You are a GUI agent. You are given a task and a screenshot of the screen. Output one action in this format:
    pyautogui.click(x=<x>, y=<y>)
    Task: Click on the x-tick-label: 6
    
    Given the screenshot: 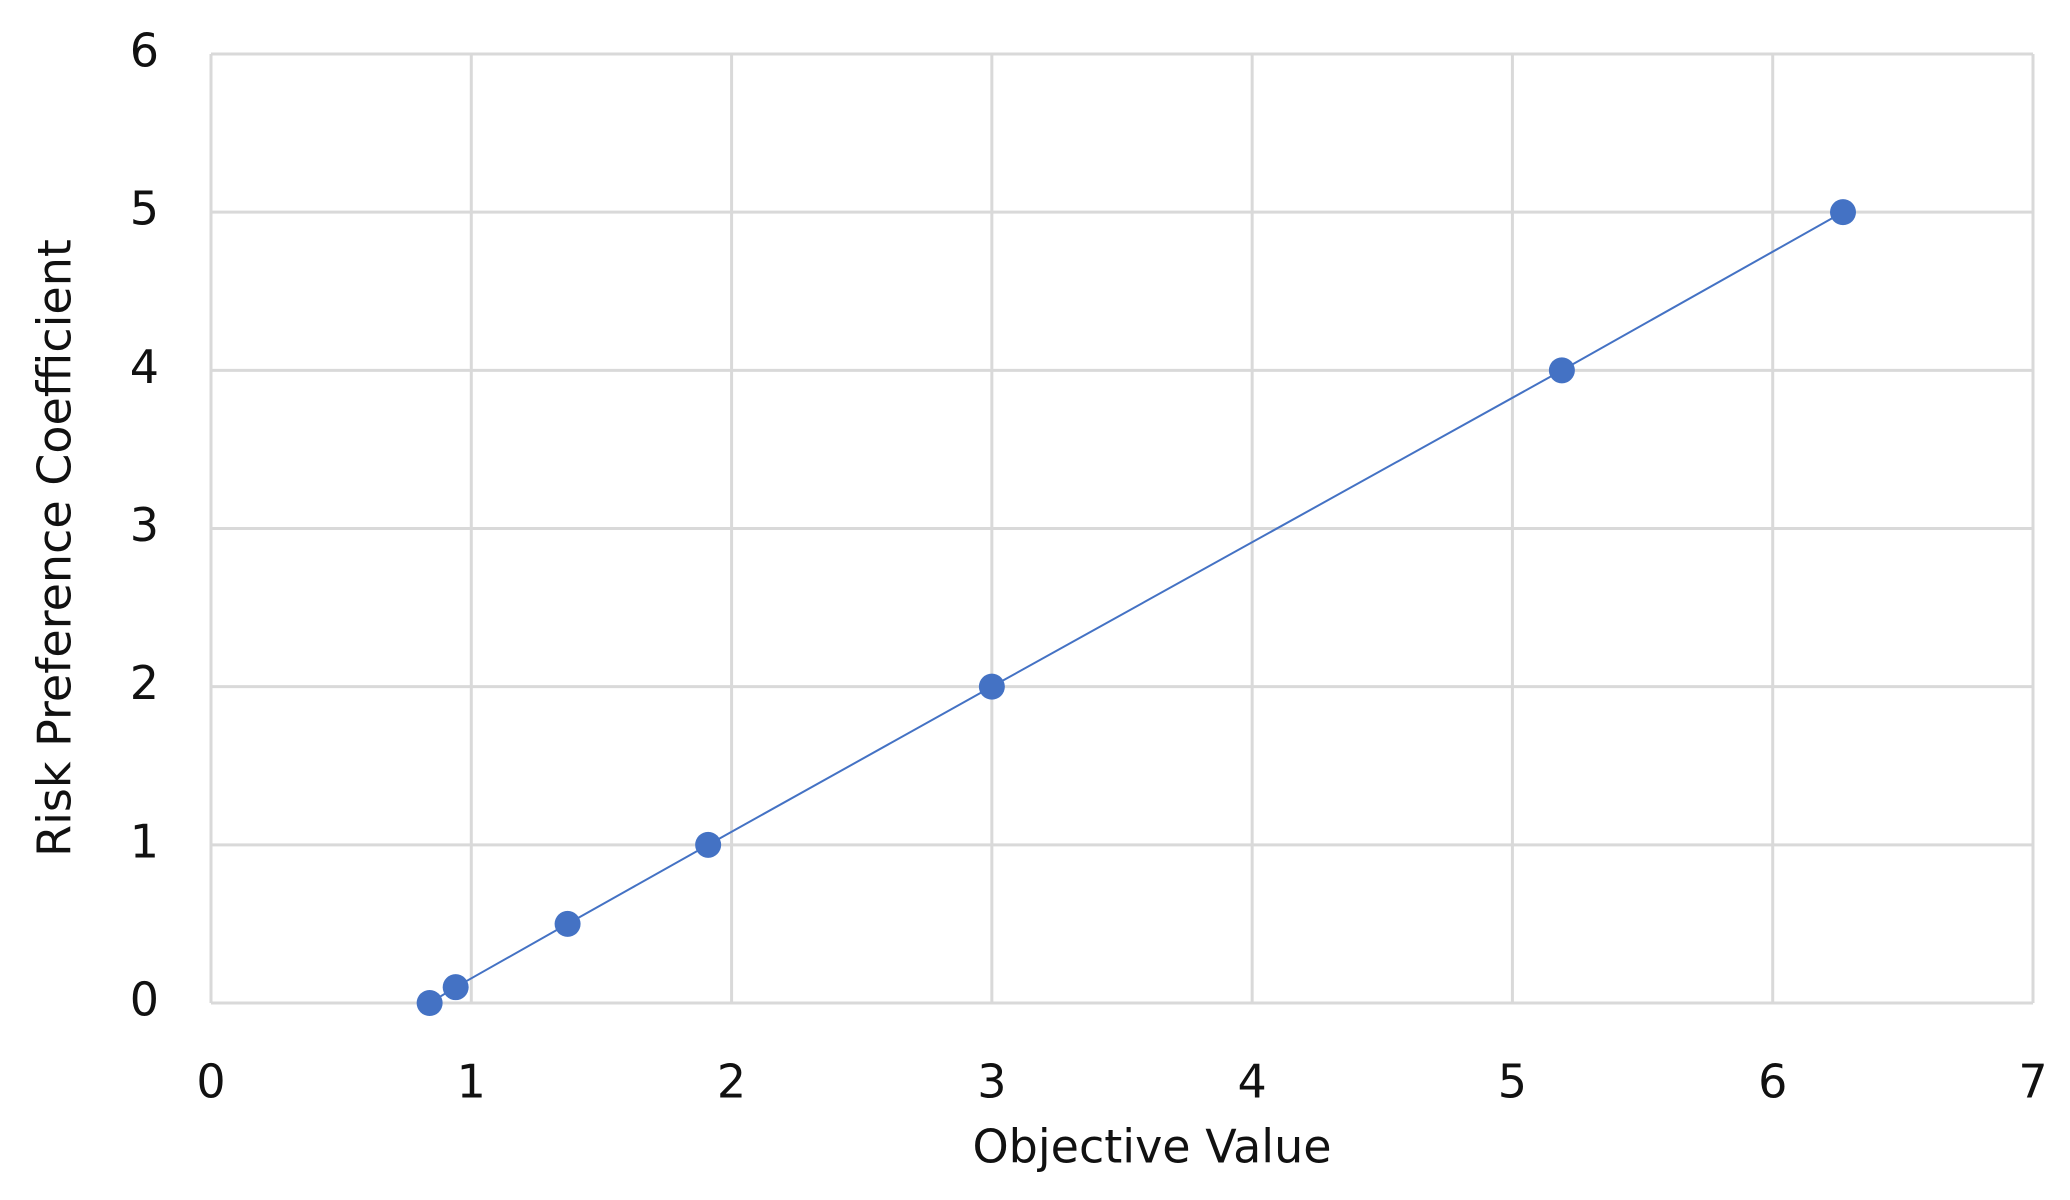 What is the action you would take?
    pyautogui.click(x=1772, y=1082)
    